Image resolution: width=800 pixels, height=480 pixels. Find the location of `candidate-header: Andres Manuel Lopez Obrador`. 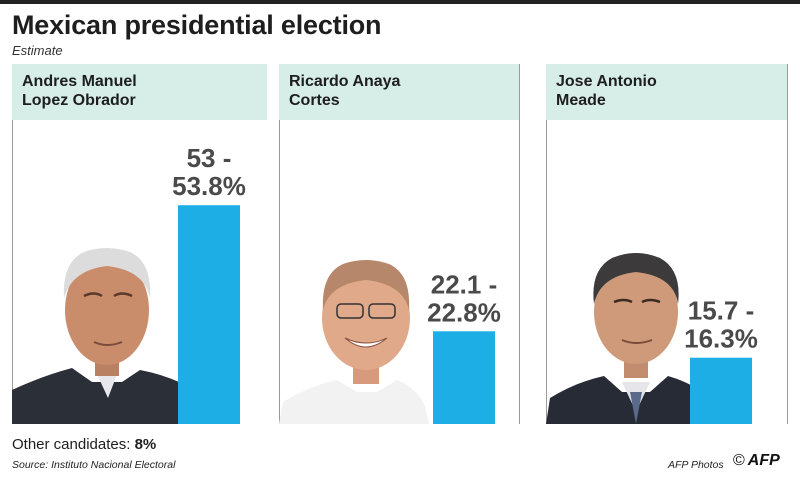

candidate-header: Andres Manuel Lopez Obrador is located at coordinates (139, 92).